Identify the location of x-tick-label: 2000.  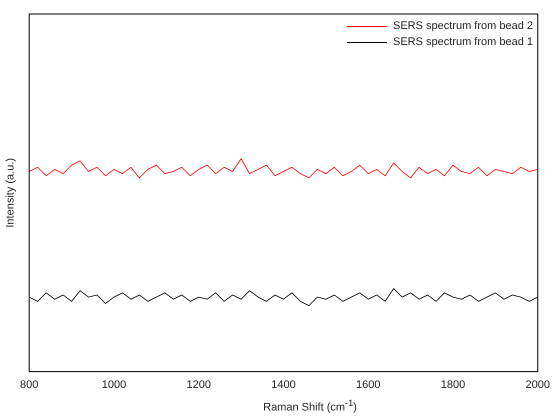
(538, 385).